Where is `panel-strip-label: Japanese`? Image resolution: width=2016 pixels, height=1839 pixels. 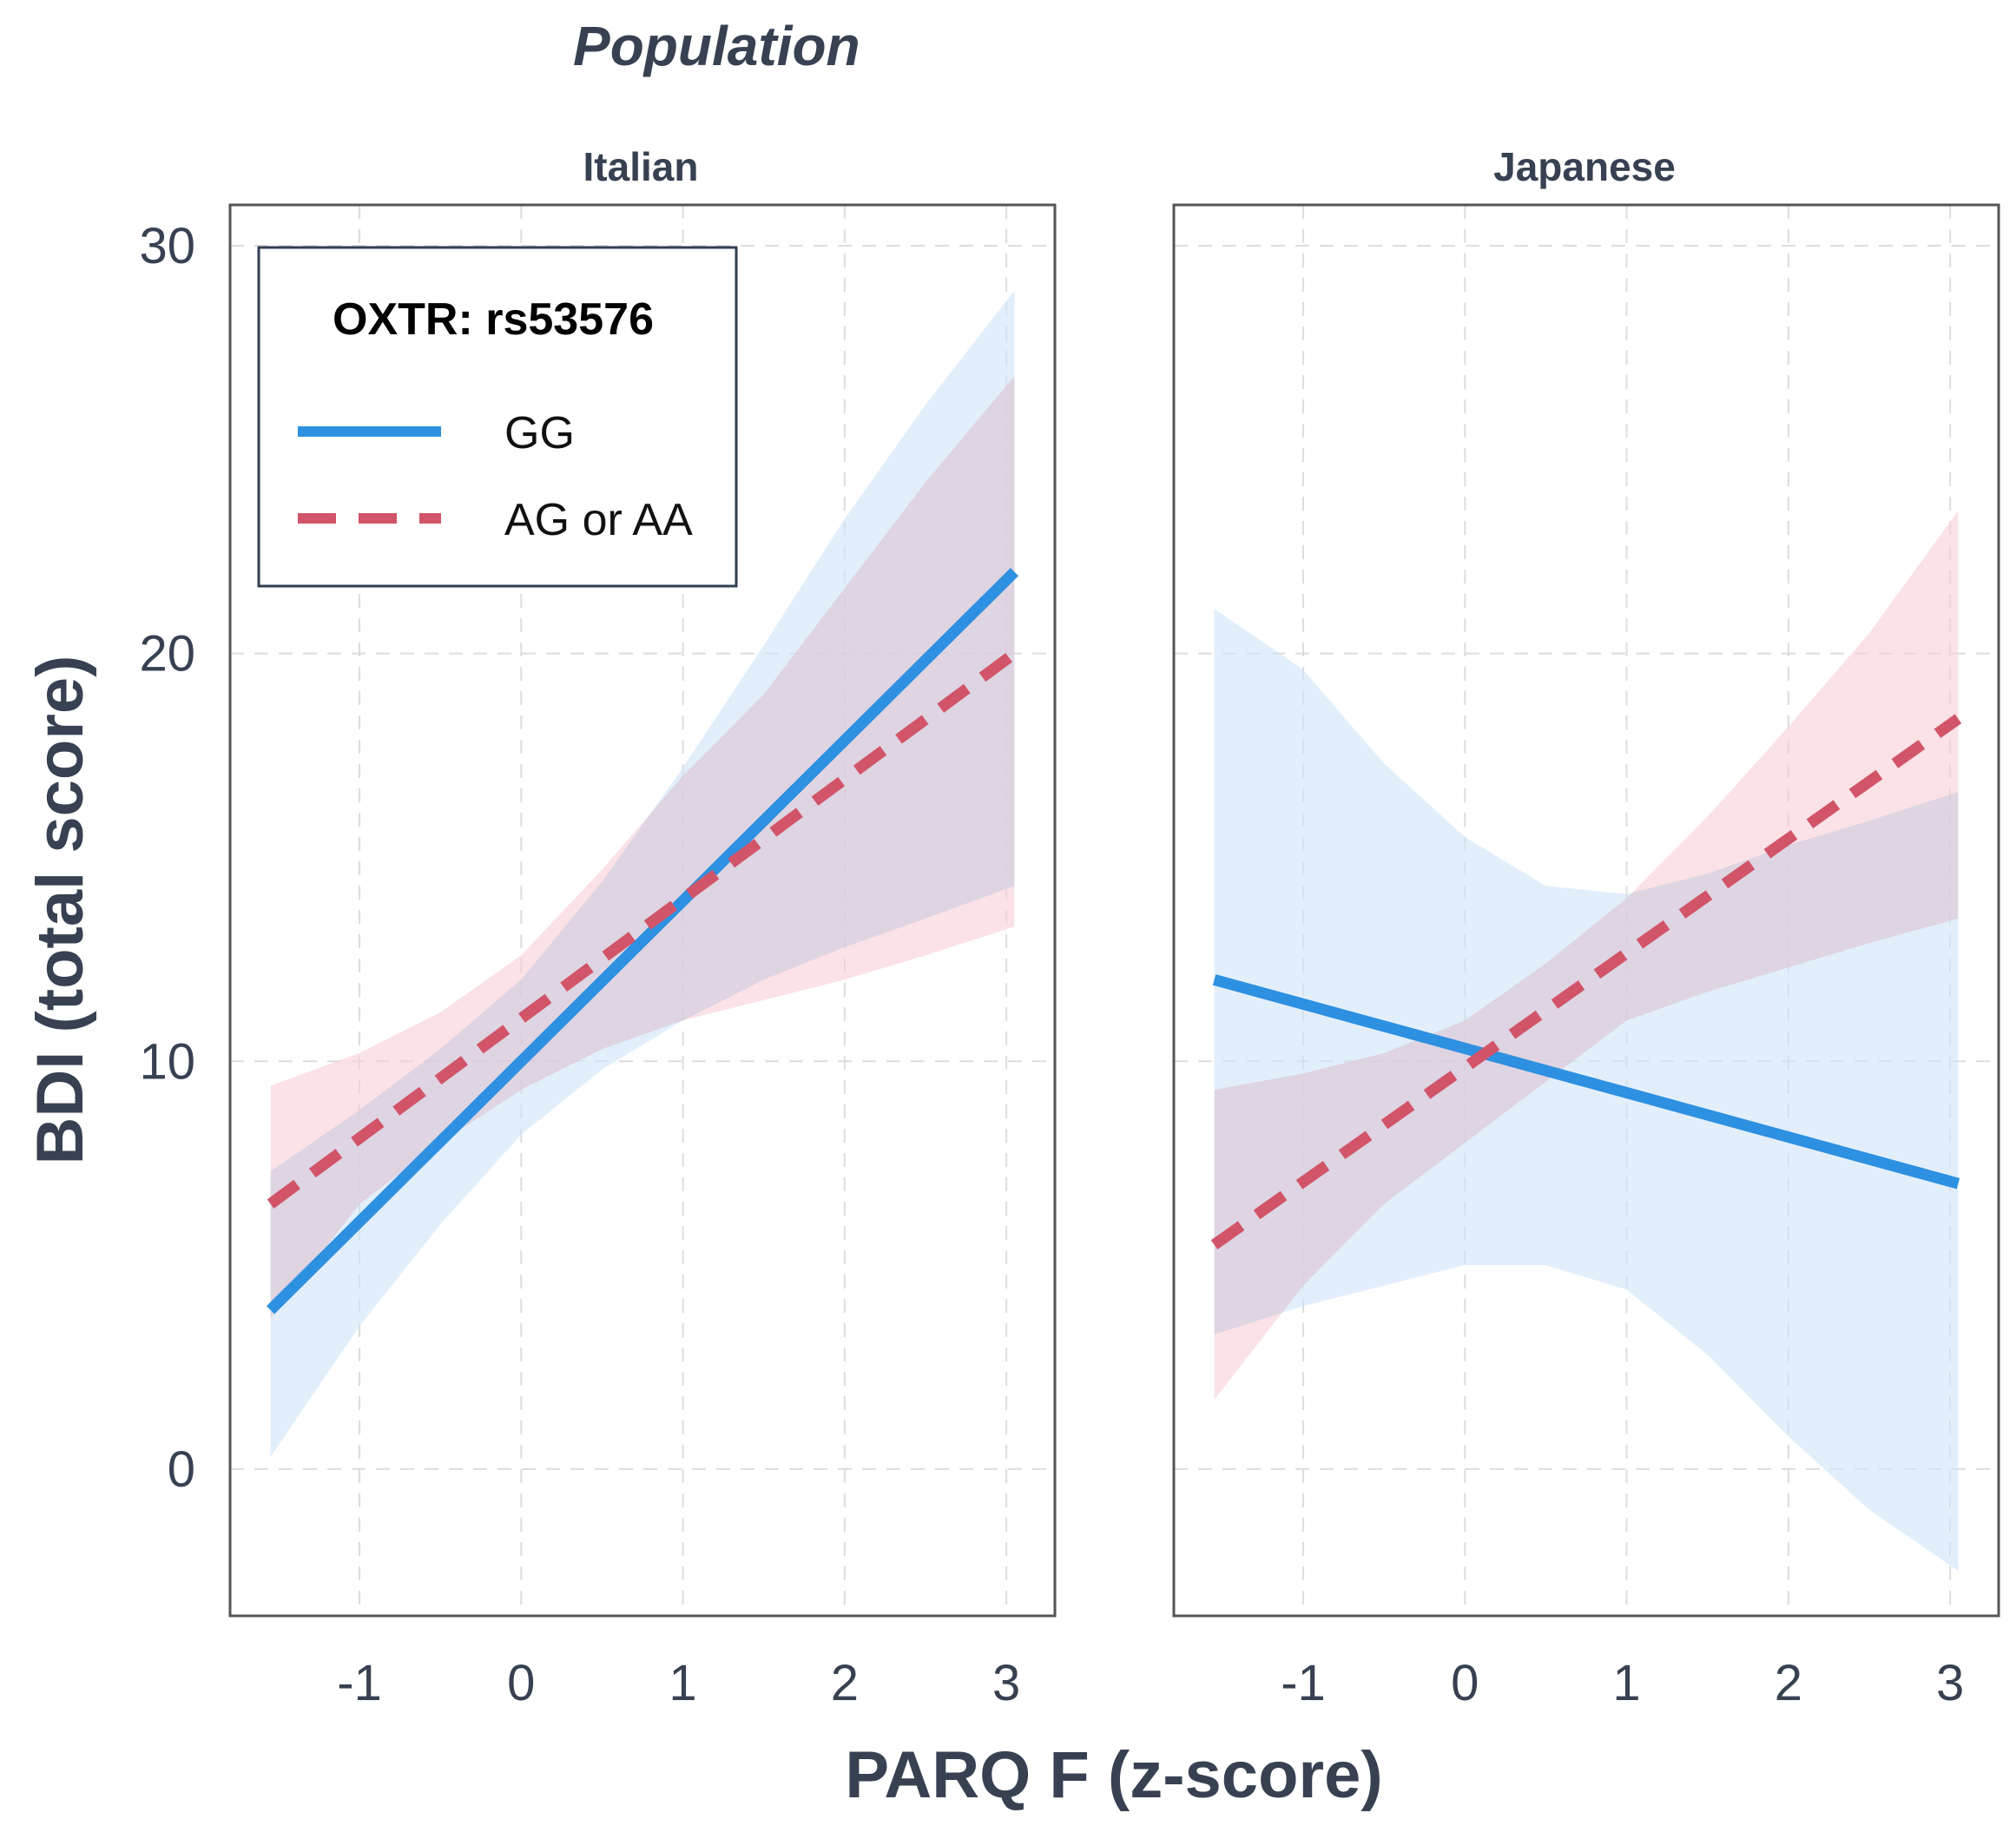
panel-strip-label: Japanese is located at coordinates (1584, 166).